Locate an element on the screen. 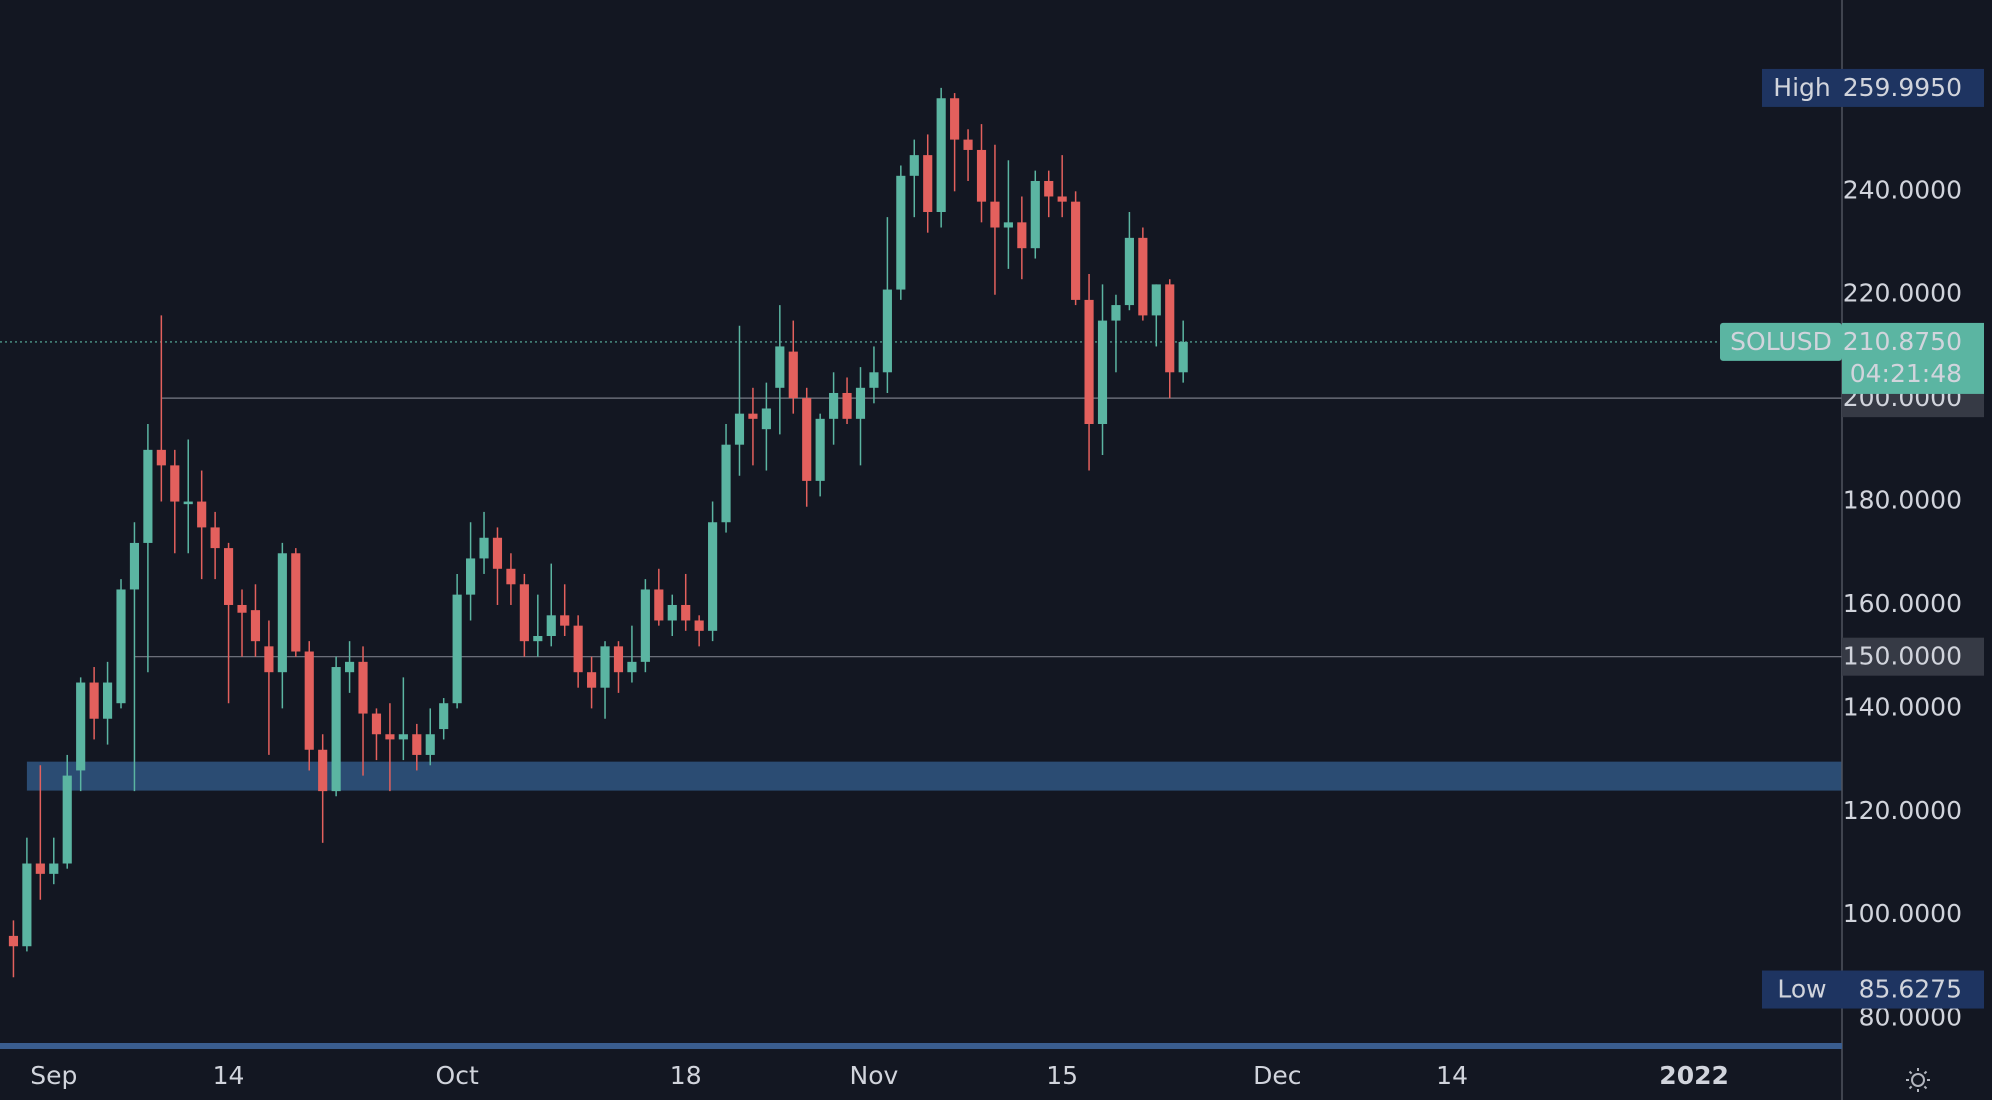 This screenshot has width=1992, height=1100. y-tick-label: 160.0000 is located at coordinates (1902, 603).